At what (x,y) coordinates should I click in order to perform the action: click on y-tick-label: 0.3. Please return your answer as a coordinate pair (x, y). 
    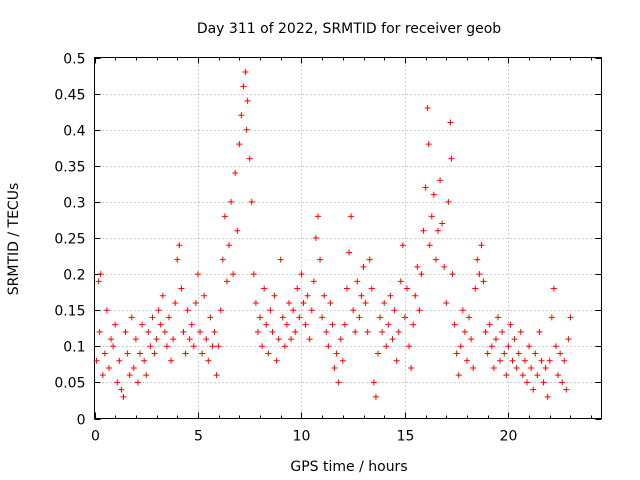
    Looking at the image, I should click on (74, 204).